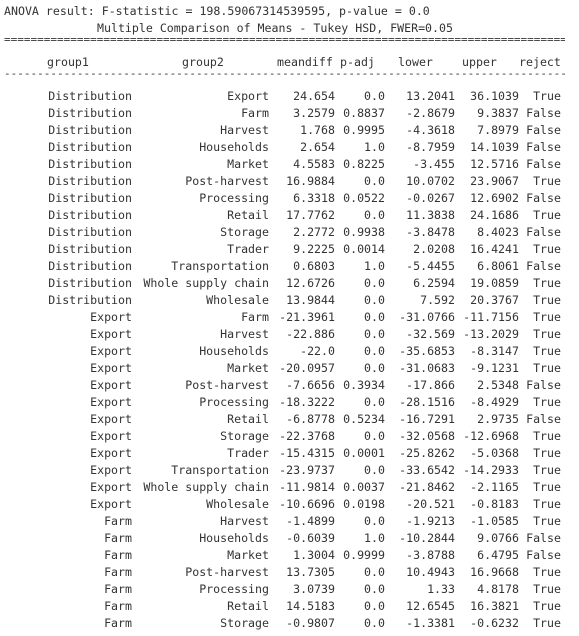 The image size is (579, 636). What do you see at coordinates (314, 113) in the screenshot?
I see `meandiff-cell: 3.2579` at bounding box center [314, 113].